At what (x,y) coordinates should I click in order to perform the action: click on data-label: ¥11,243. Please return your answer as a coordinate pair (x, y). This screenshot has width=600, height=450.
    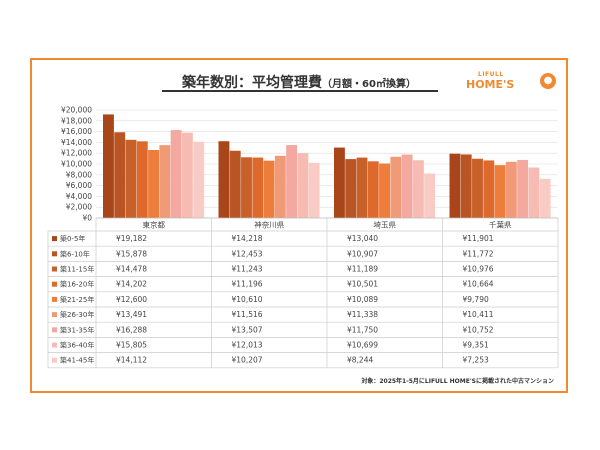
    Looking at the image, I should click on (247, 269).